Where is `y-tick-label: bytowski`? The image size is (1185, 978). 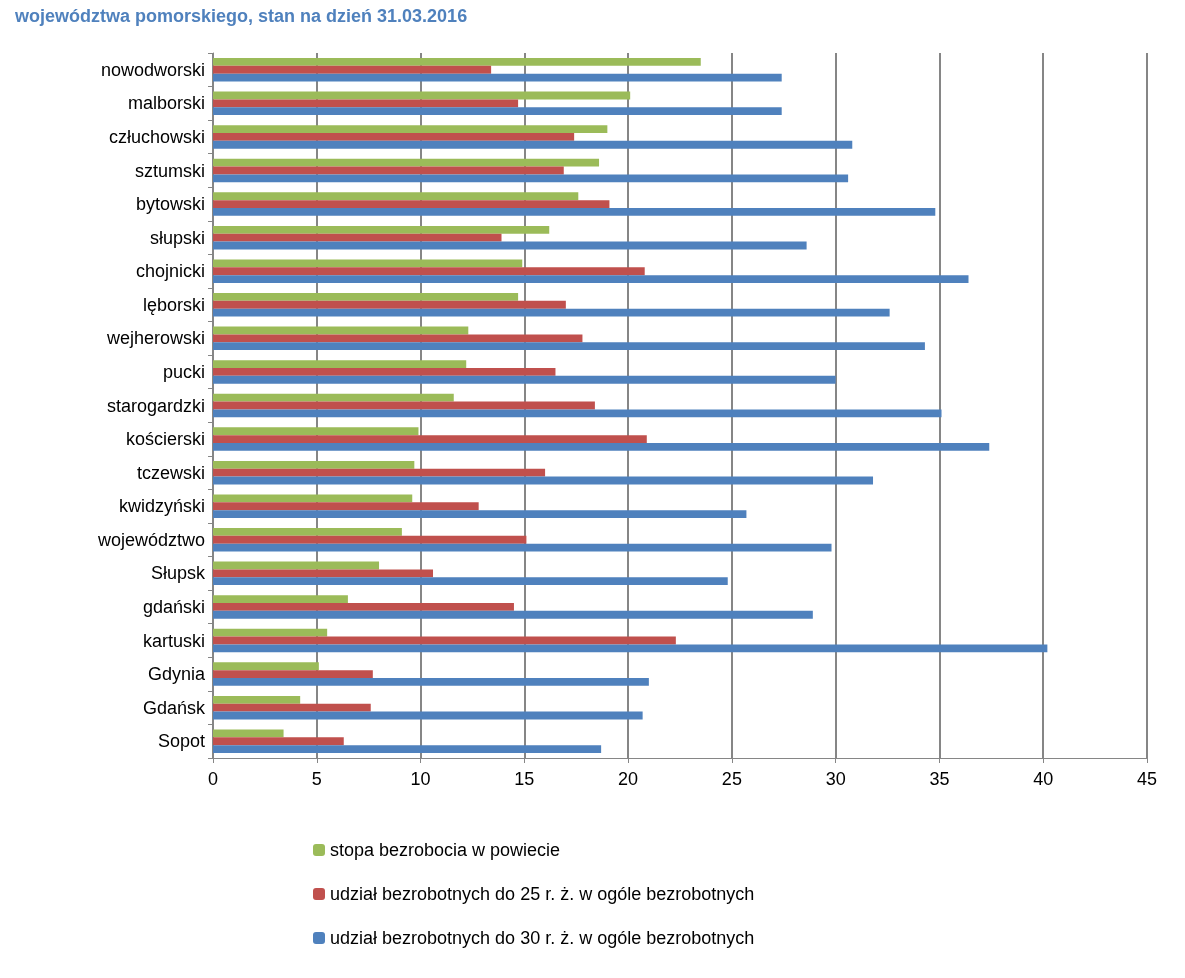
y-tick-label: bytowski is located at coordinates (170, 204).